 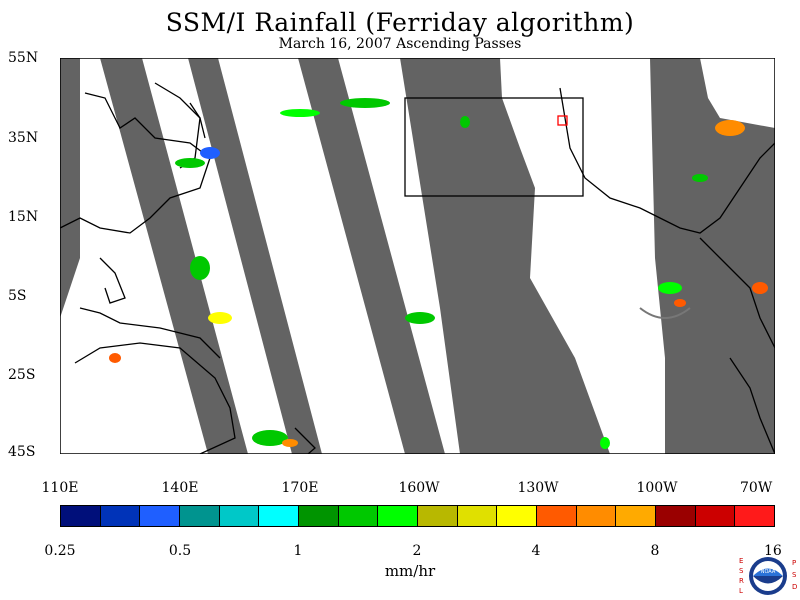 What do you see at coordinates (741, 591) in the screenshot?
I see `logo-esrl-l: L` at bounding box center [741, 591].